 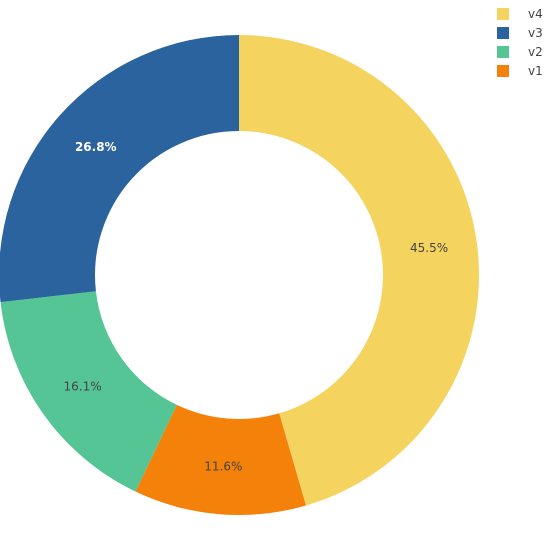 I want to click on legend-label-v3: v3, so click(x=535, y=33).